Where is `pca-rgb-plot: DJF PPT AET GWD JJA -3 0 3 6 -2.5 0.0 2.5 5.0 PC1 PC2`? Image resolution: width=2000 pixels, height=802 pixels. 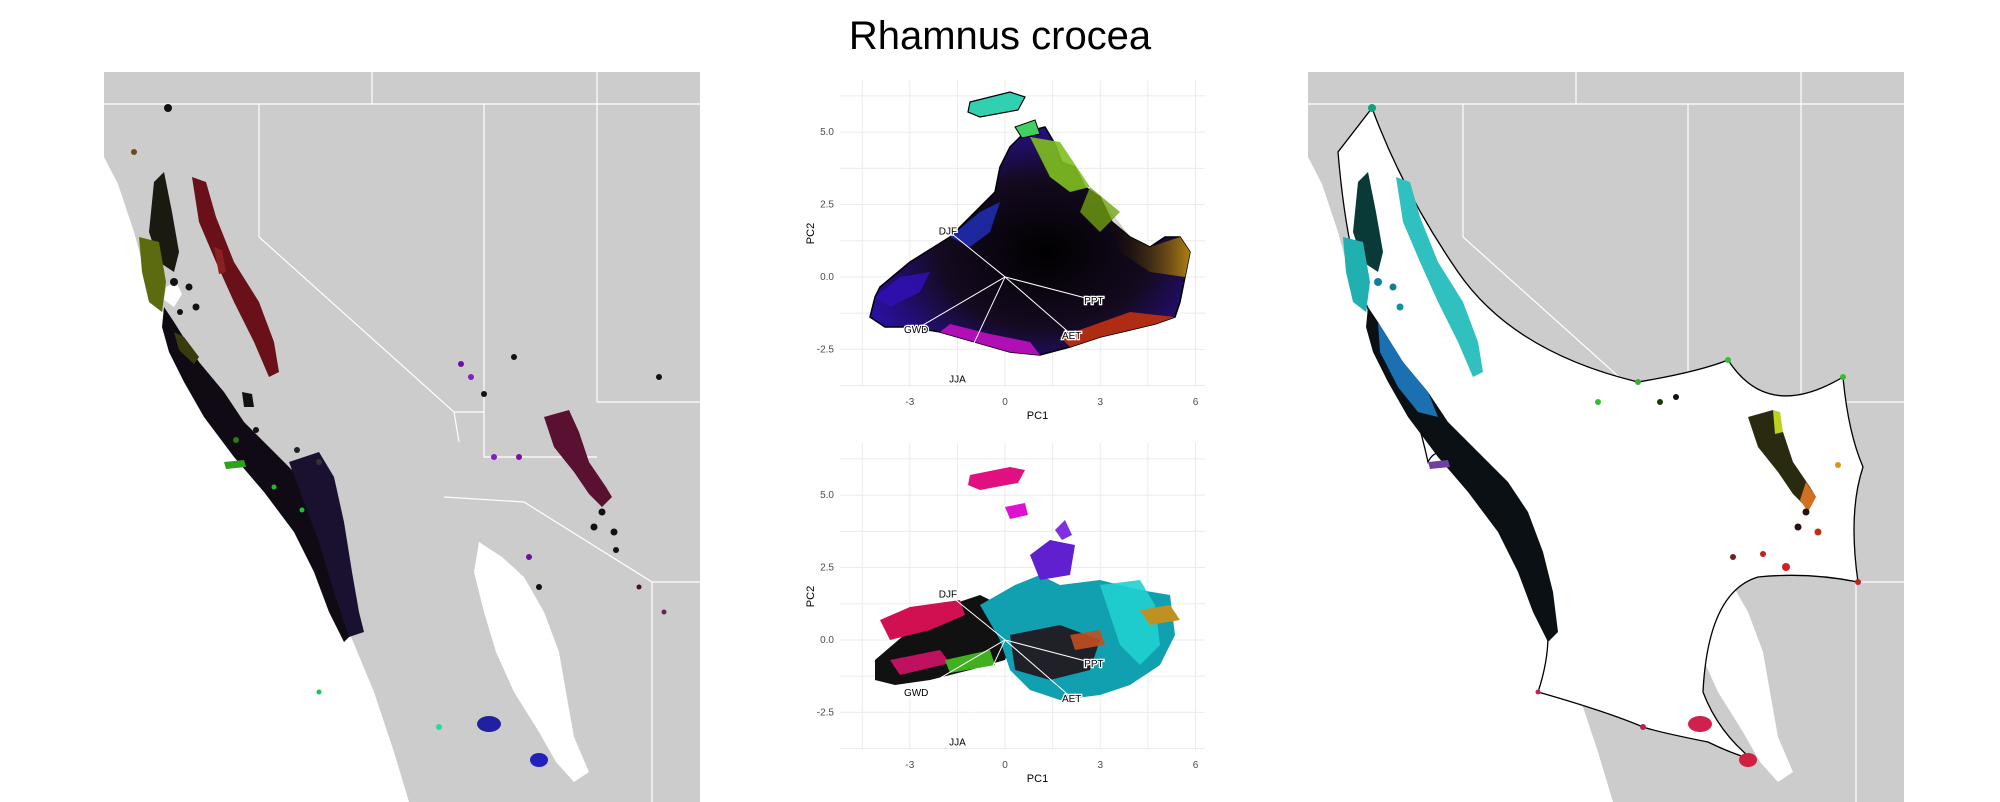
pca-rgb-plot: DJF PPT AET GWD JJA -3 0 3 6 -2.5 0.0 2.5 5.0 PC1 PC2 is located at coordinates (1005, 251).